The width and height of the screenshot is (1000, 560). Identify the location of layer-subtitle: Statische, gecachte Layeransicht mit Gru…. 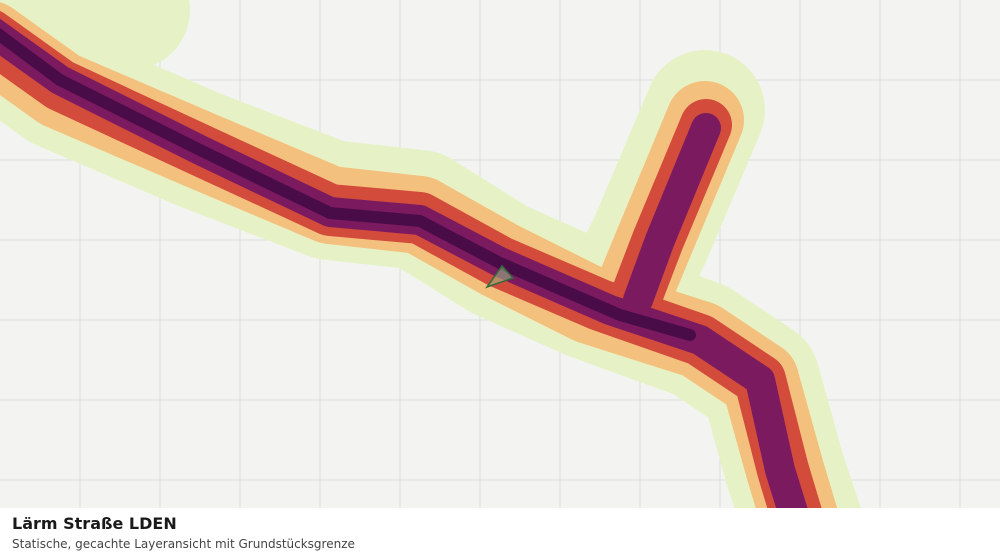
(183, 544).